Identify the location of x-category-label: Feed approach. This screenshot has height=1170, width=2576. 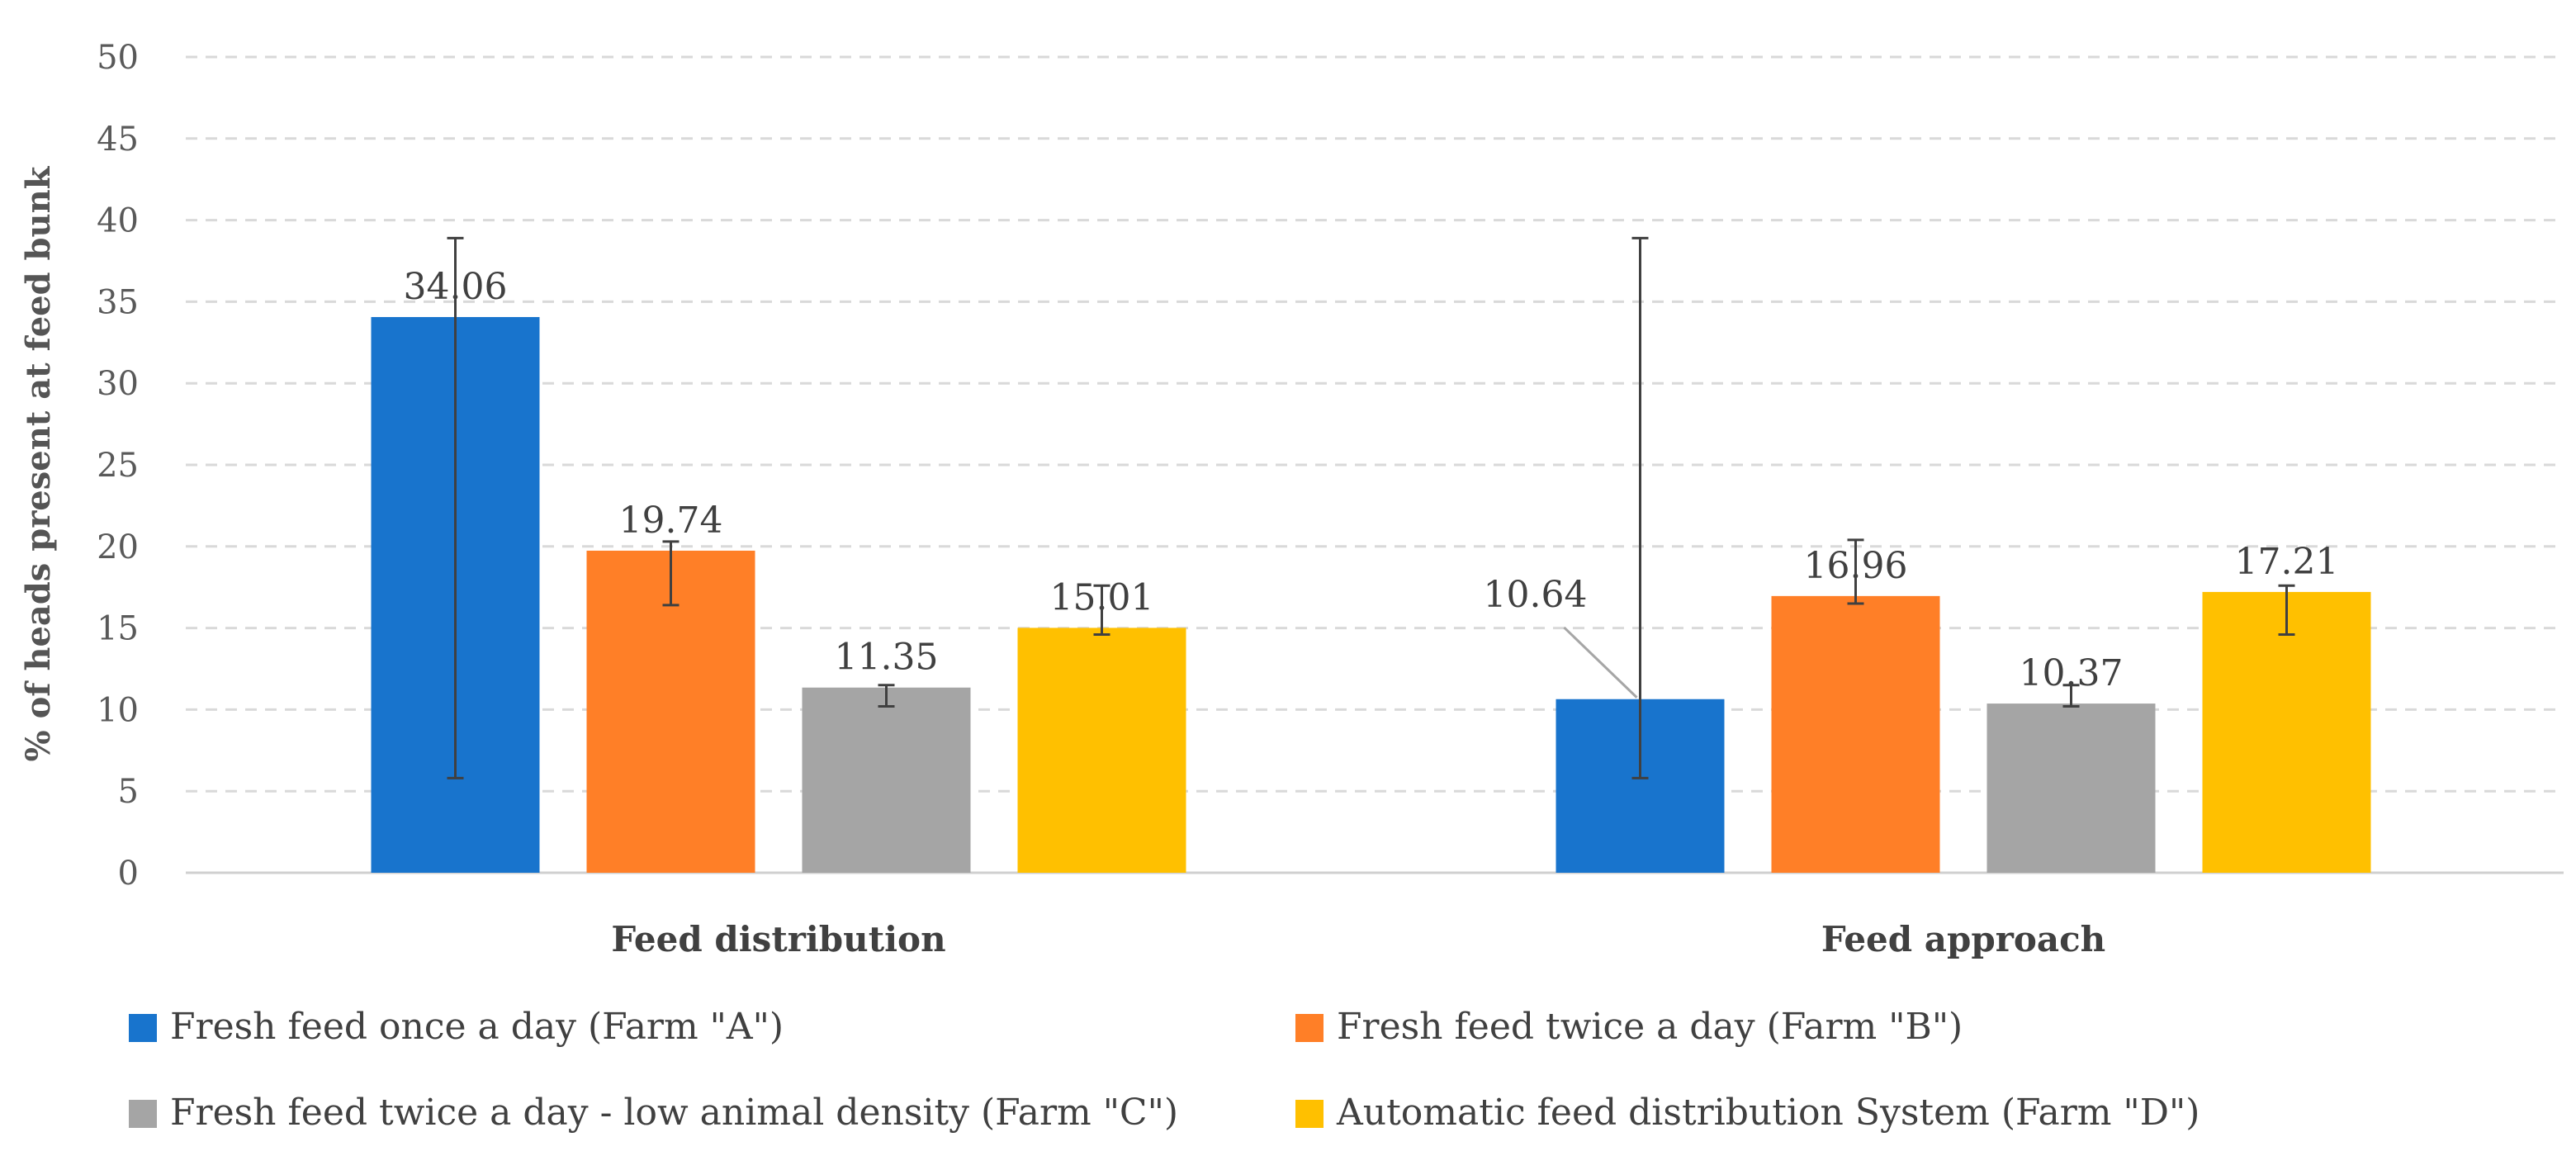
(1963, 939).